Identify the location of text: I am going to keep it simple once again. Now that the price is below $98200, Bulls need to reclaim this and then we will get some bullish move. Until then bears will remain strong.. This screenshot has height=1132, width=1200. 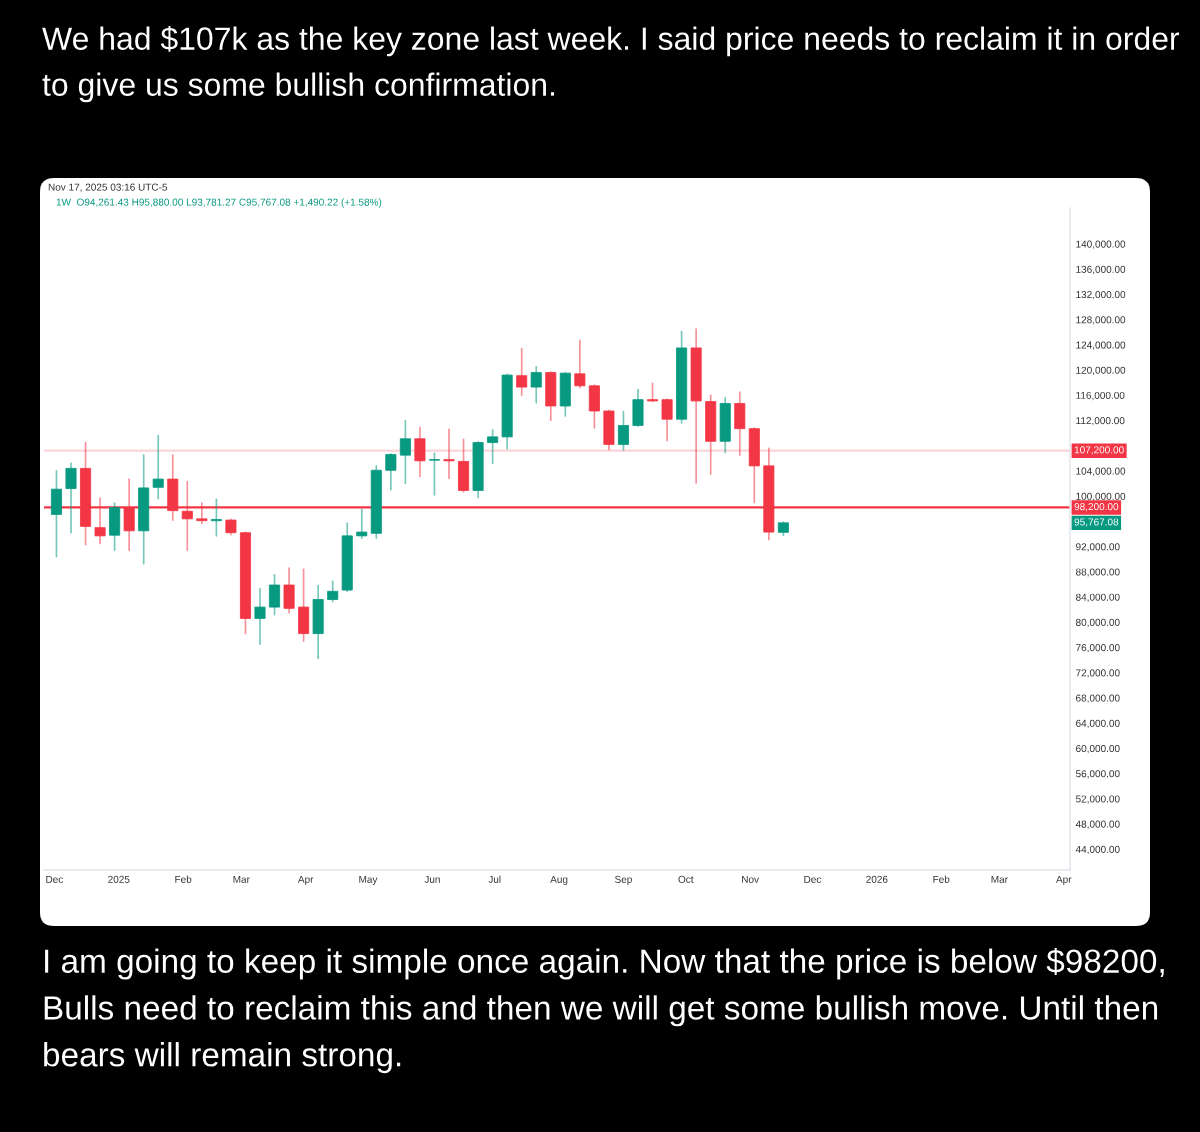
(604, 1011).